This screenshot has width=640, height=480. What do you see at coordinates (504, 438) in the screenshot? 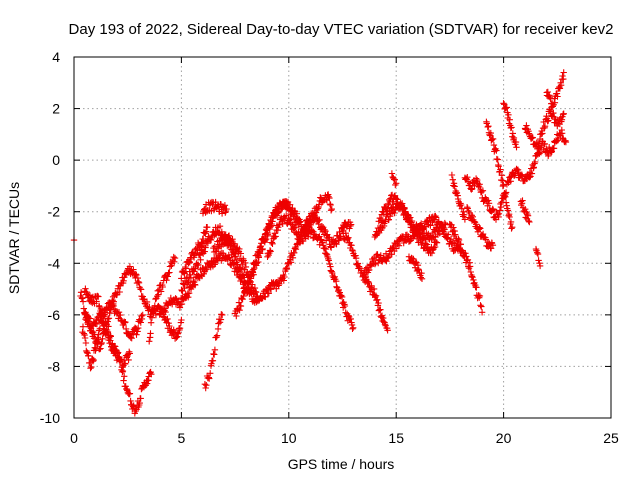
I see `x-tick-label: 20` at bounding box center [504, 438].